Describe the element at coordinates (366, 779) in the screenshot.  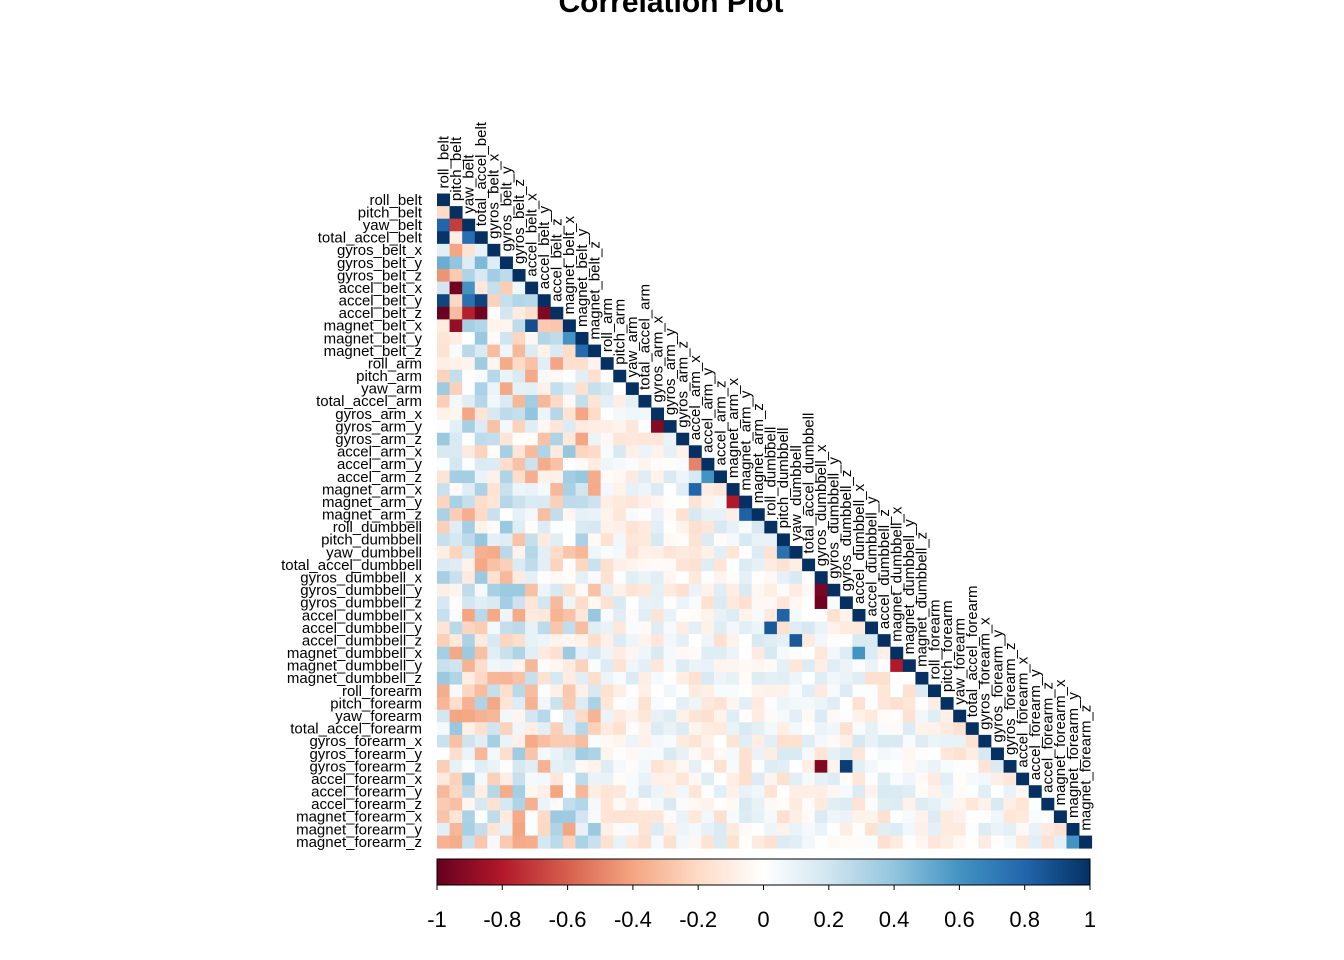
I see `row-label: accel_forearm_x` at that location.